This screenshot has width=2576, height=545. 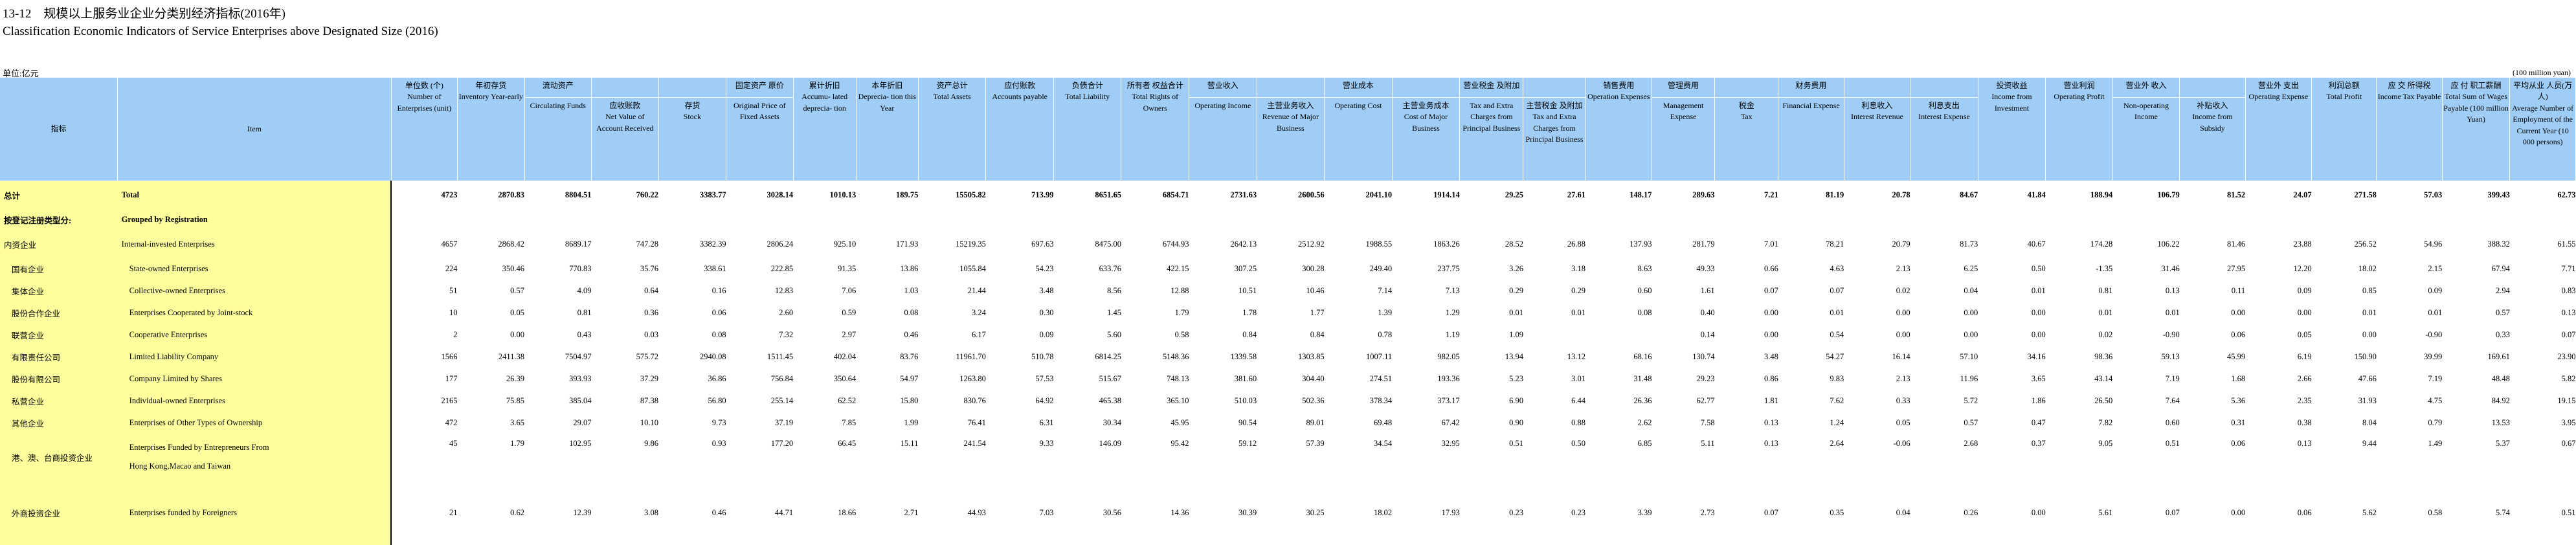 What do you see at coordinates (887, 357) in the screenshot?
I see `table-cell: 83.76` at bounding box center [887, 357].